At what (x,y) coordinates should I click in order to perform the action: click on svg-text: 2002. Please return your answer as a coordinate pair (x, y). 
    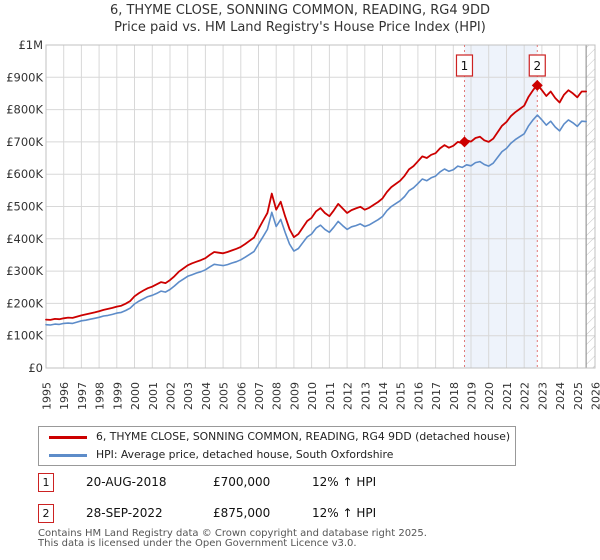
    Looking at the image, I should click on (170, 396).